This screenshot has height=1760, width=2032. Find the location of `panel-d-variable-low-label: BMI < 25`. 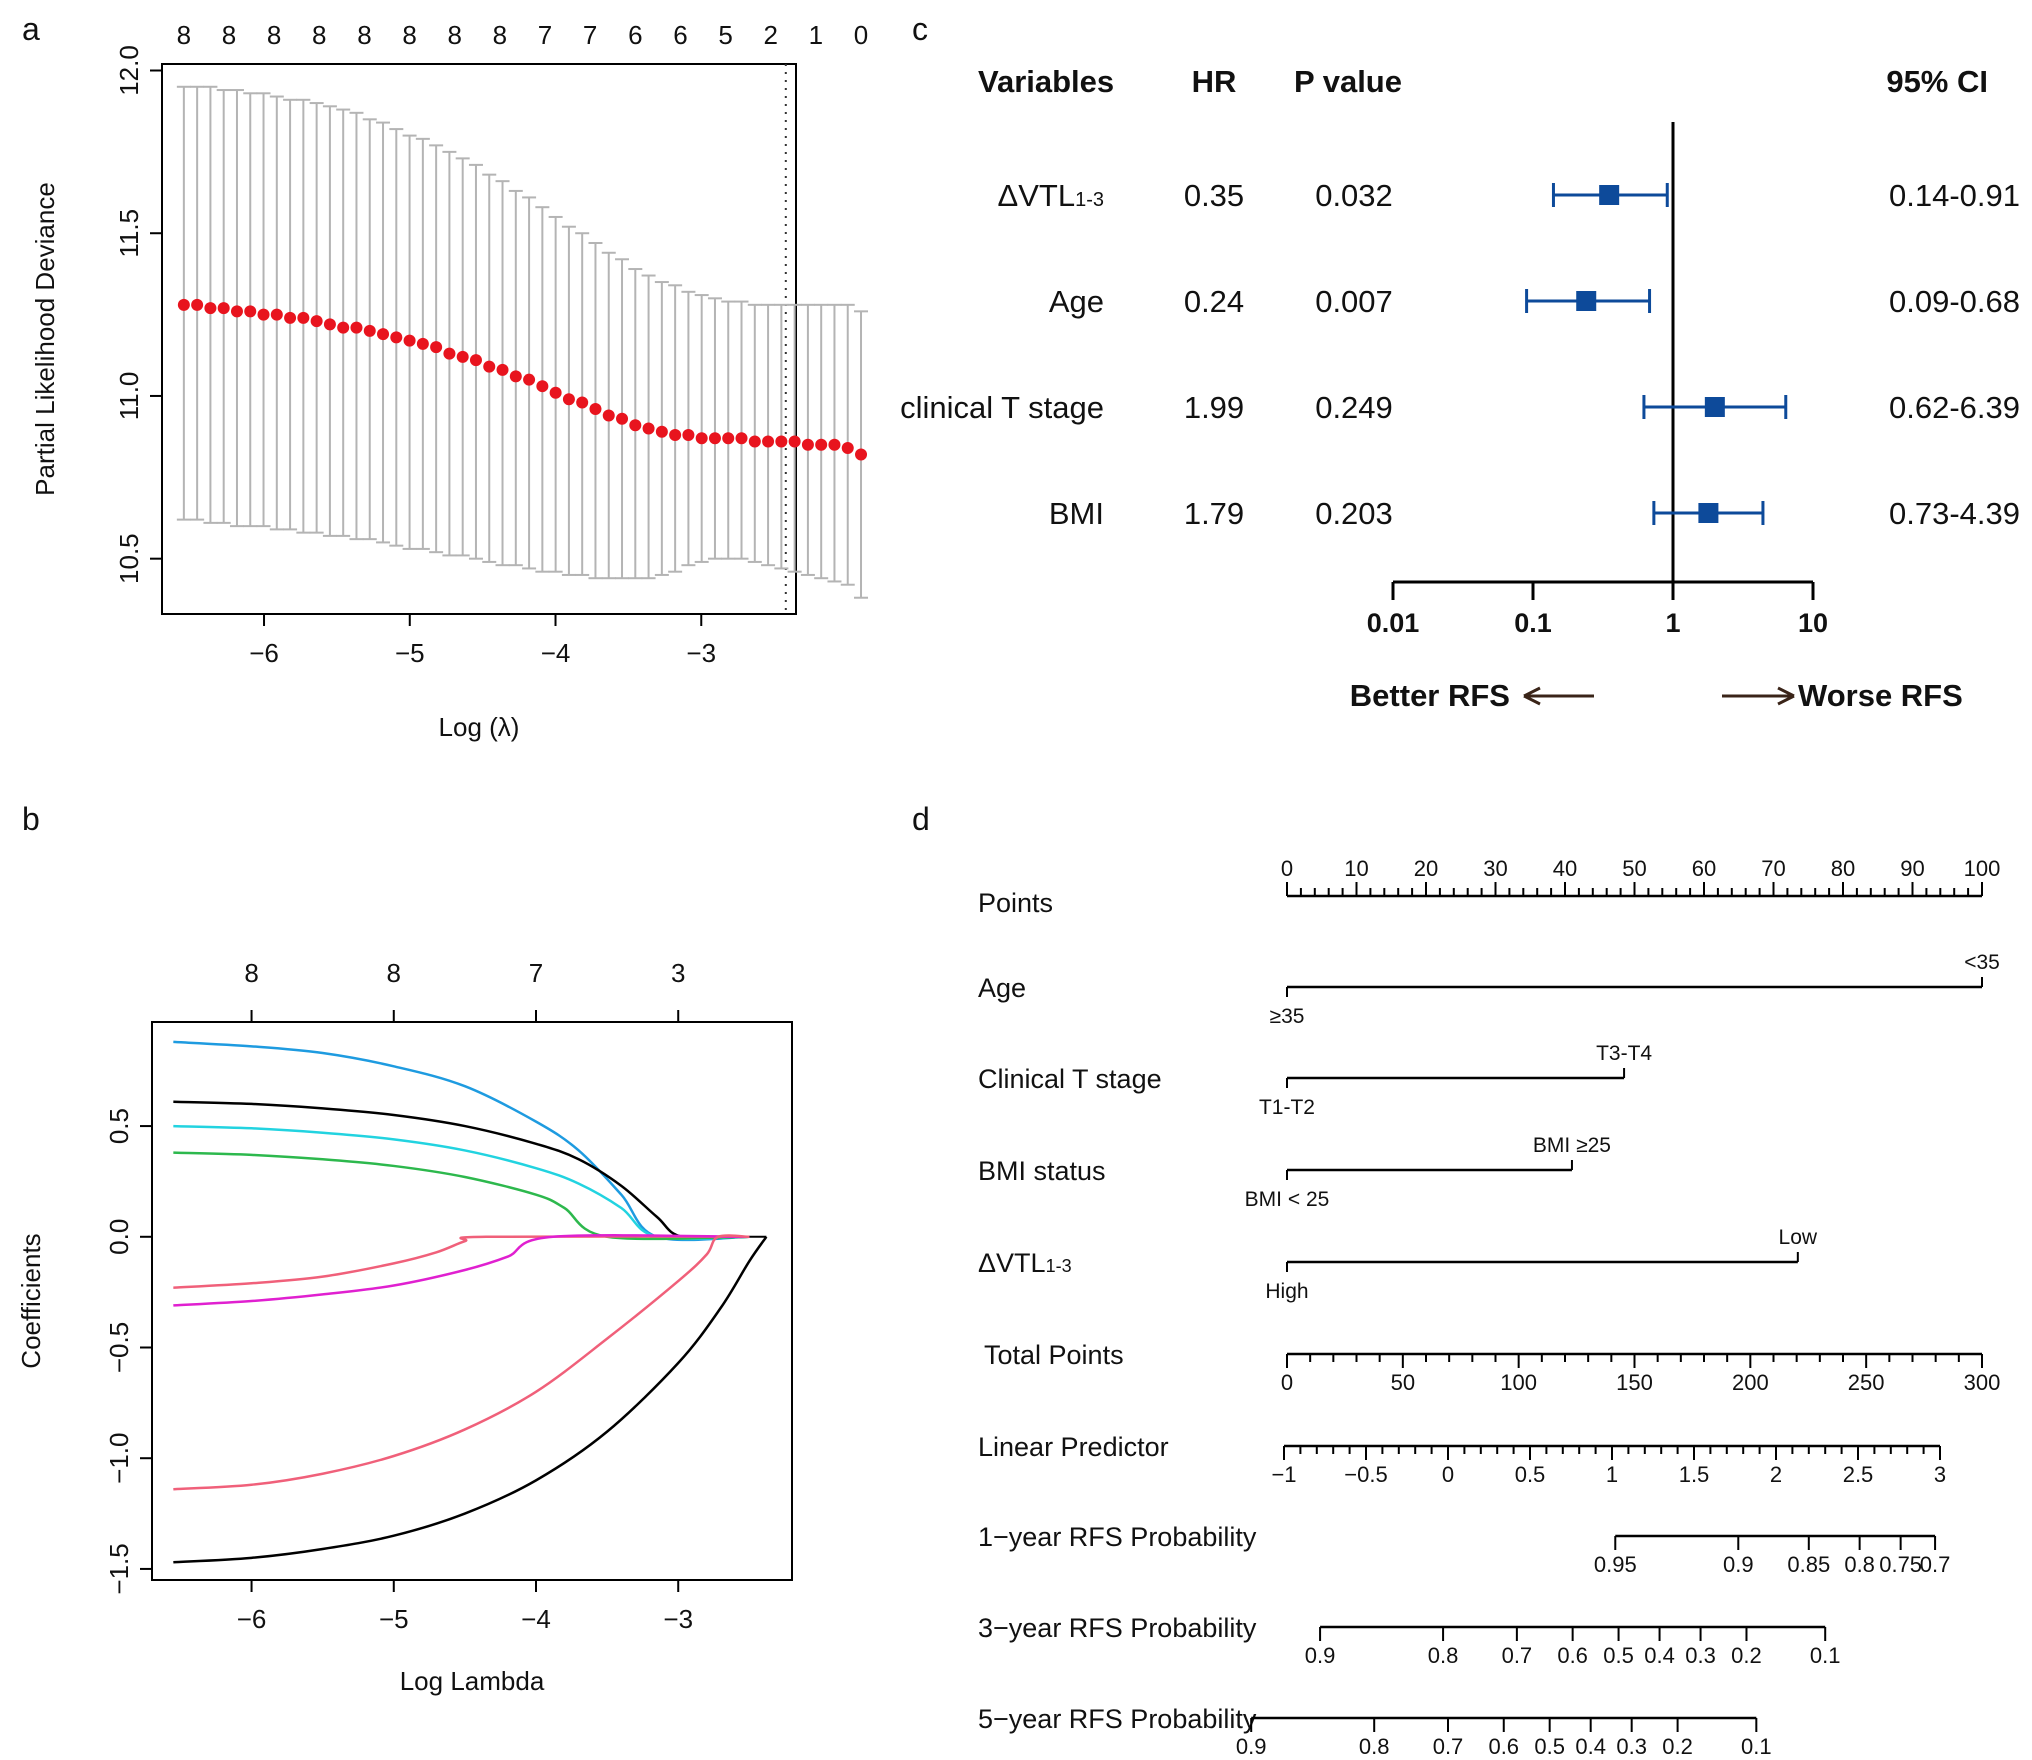

panel-d-variable-low-label: BMI < 25 is located at coordinates (1287, 1199).